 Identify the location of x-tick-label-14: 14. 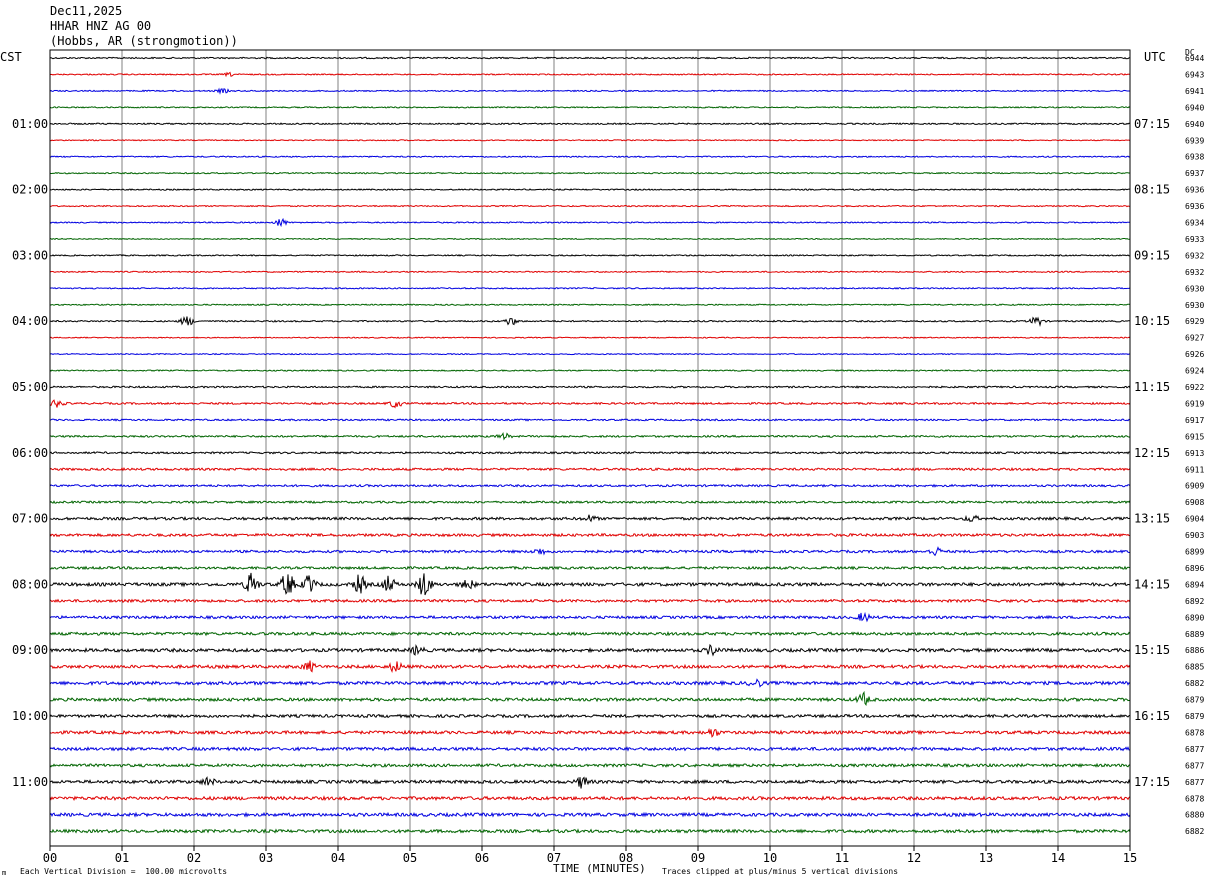
(1058, 858).